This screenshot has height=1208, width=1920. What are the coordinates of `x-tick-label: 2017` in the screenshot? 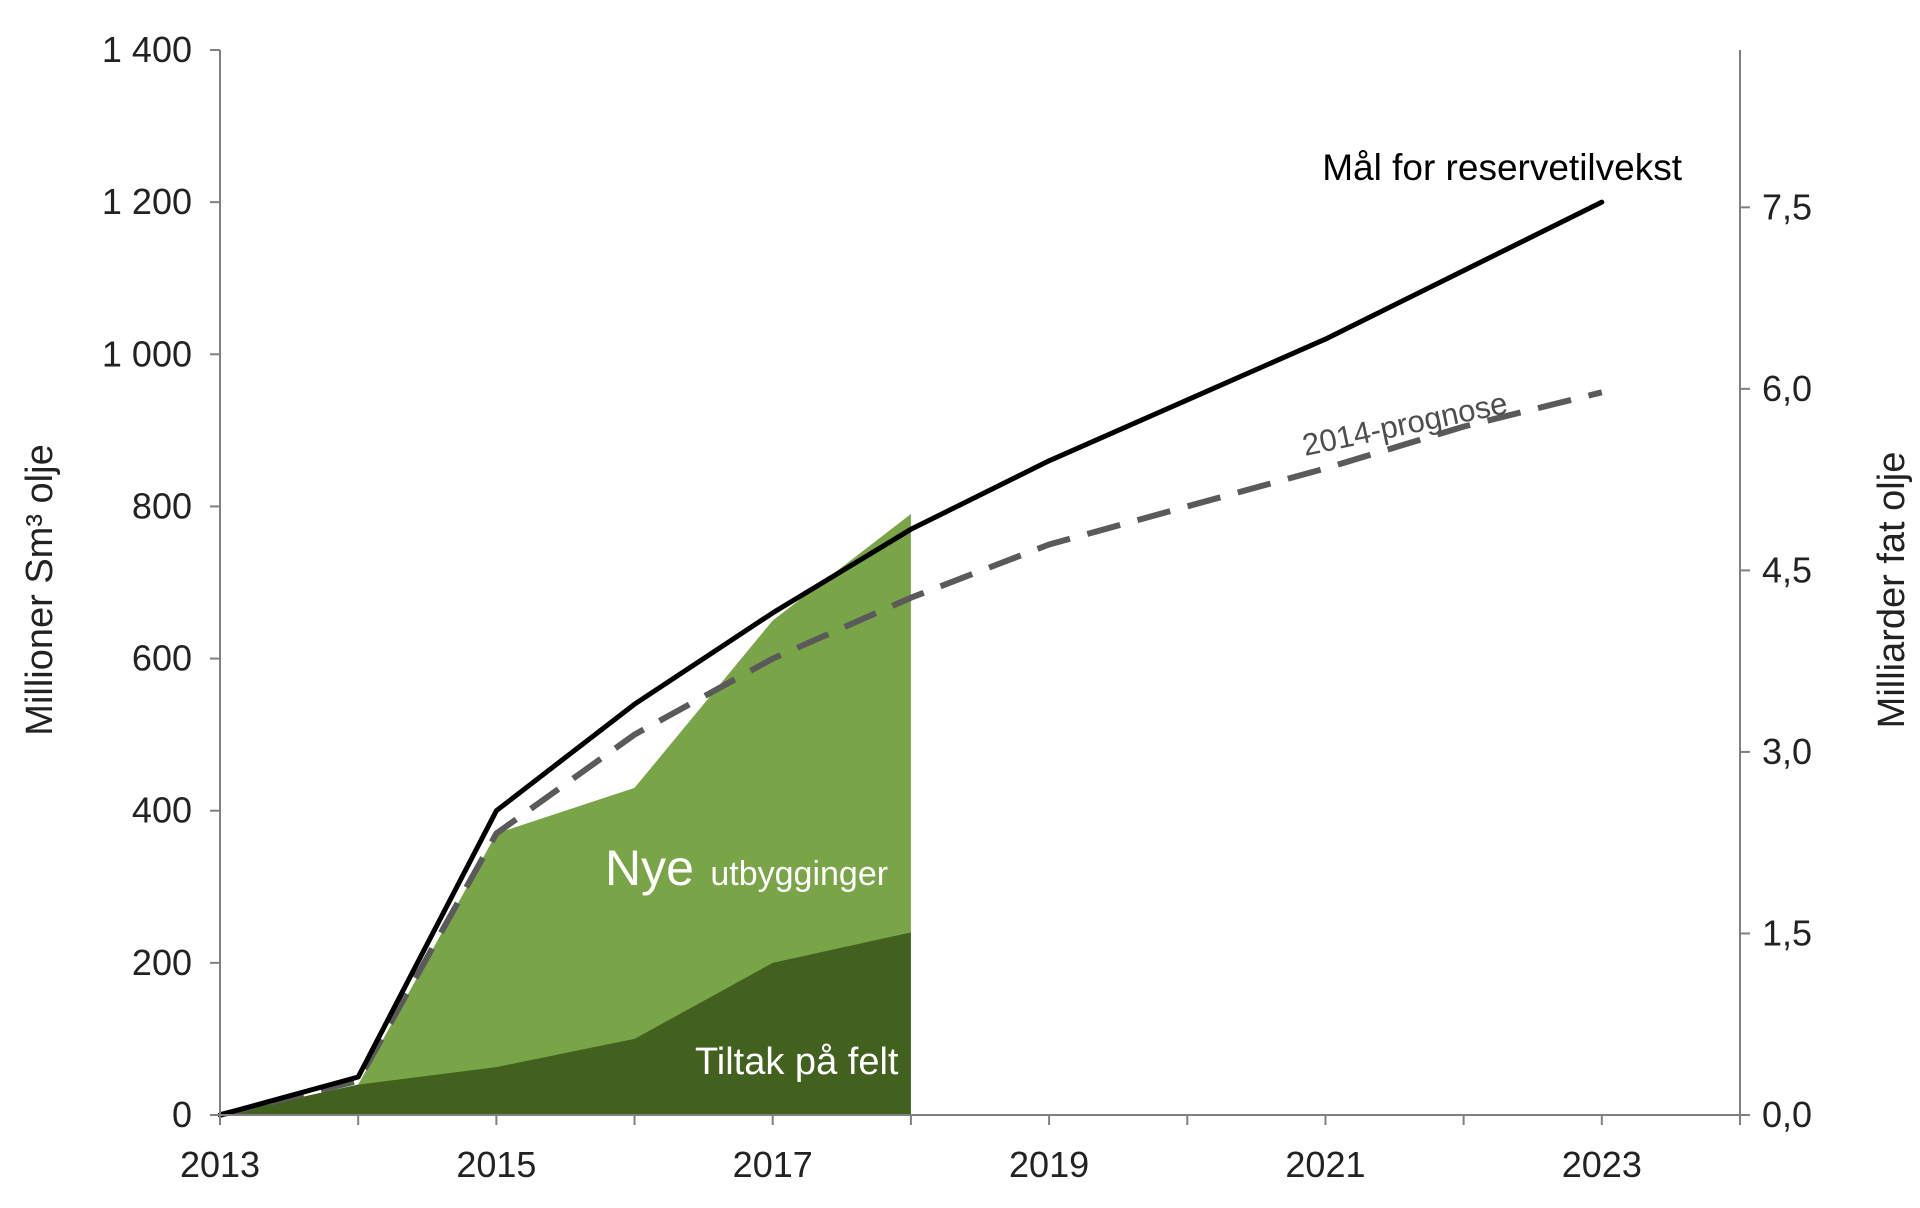 It's located at (773, 1164).